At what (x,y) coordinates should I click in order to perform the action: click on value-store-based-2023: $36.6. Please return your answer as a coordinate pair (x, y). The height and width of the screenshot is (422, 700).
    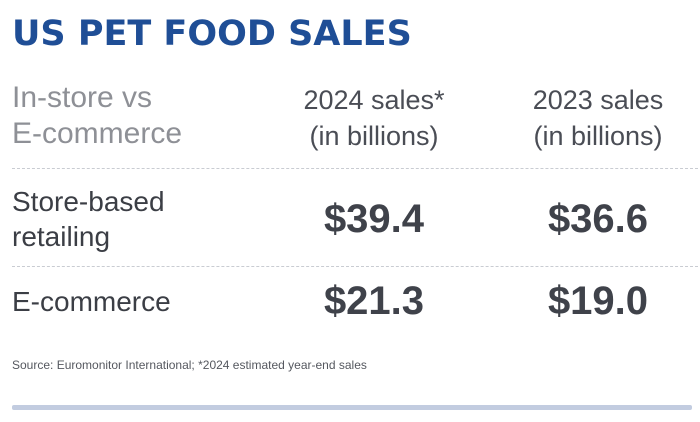
    Looking at the image, I should click on (598, 219).